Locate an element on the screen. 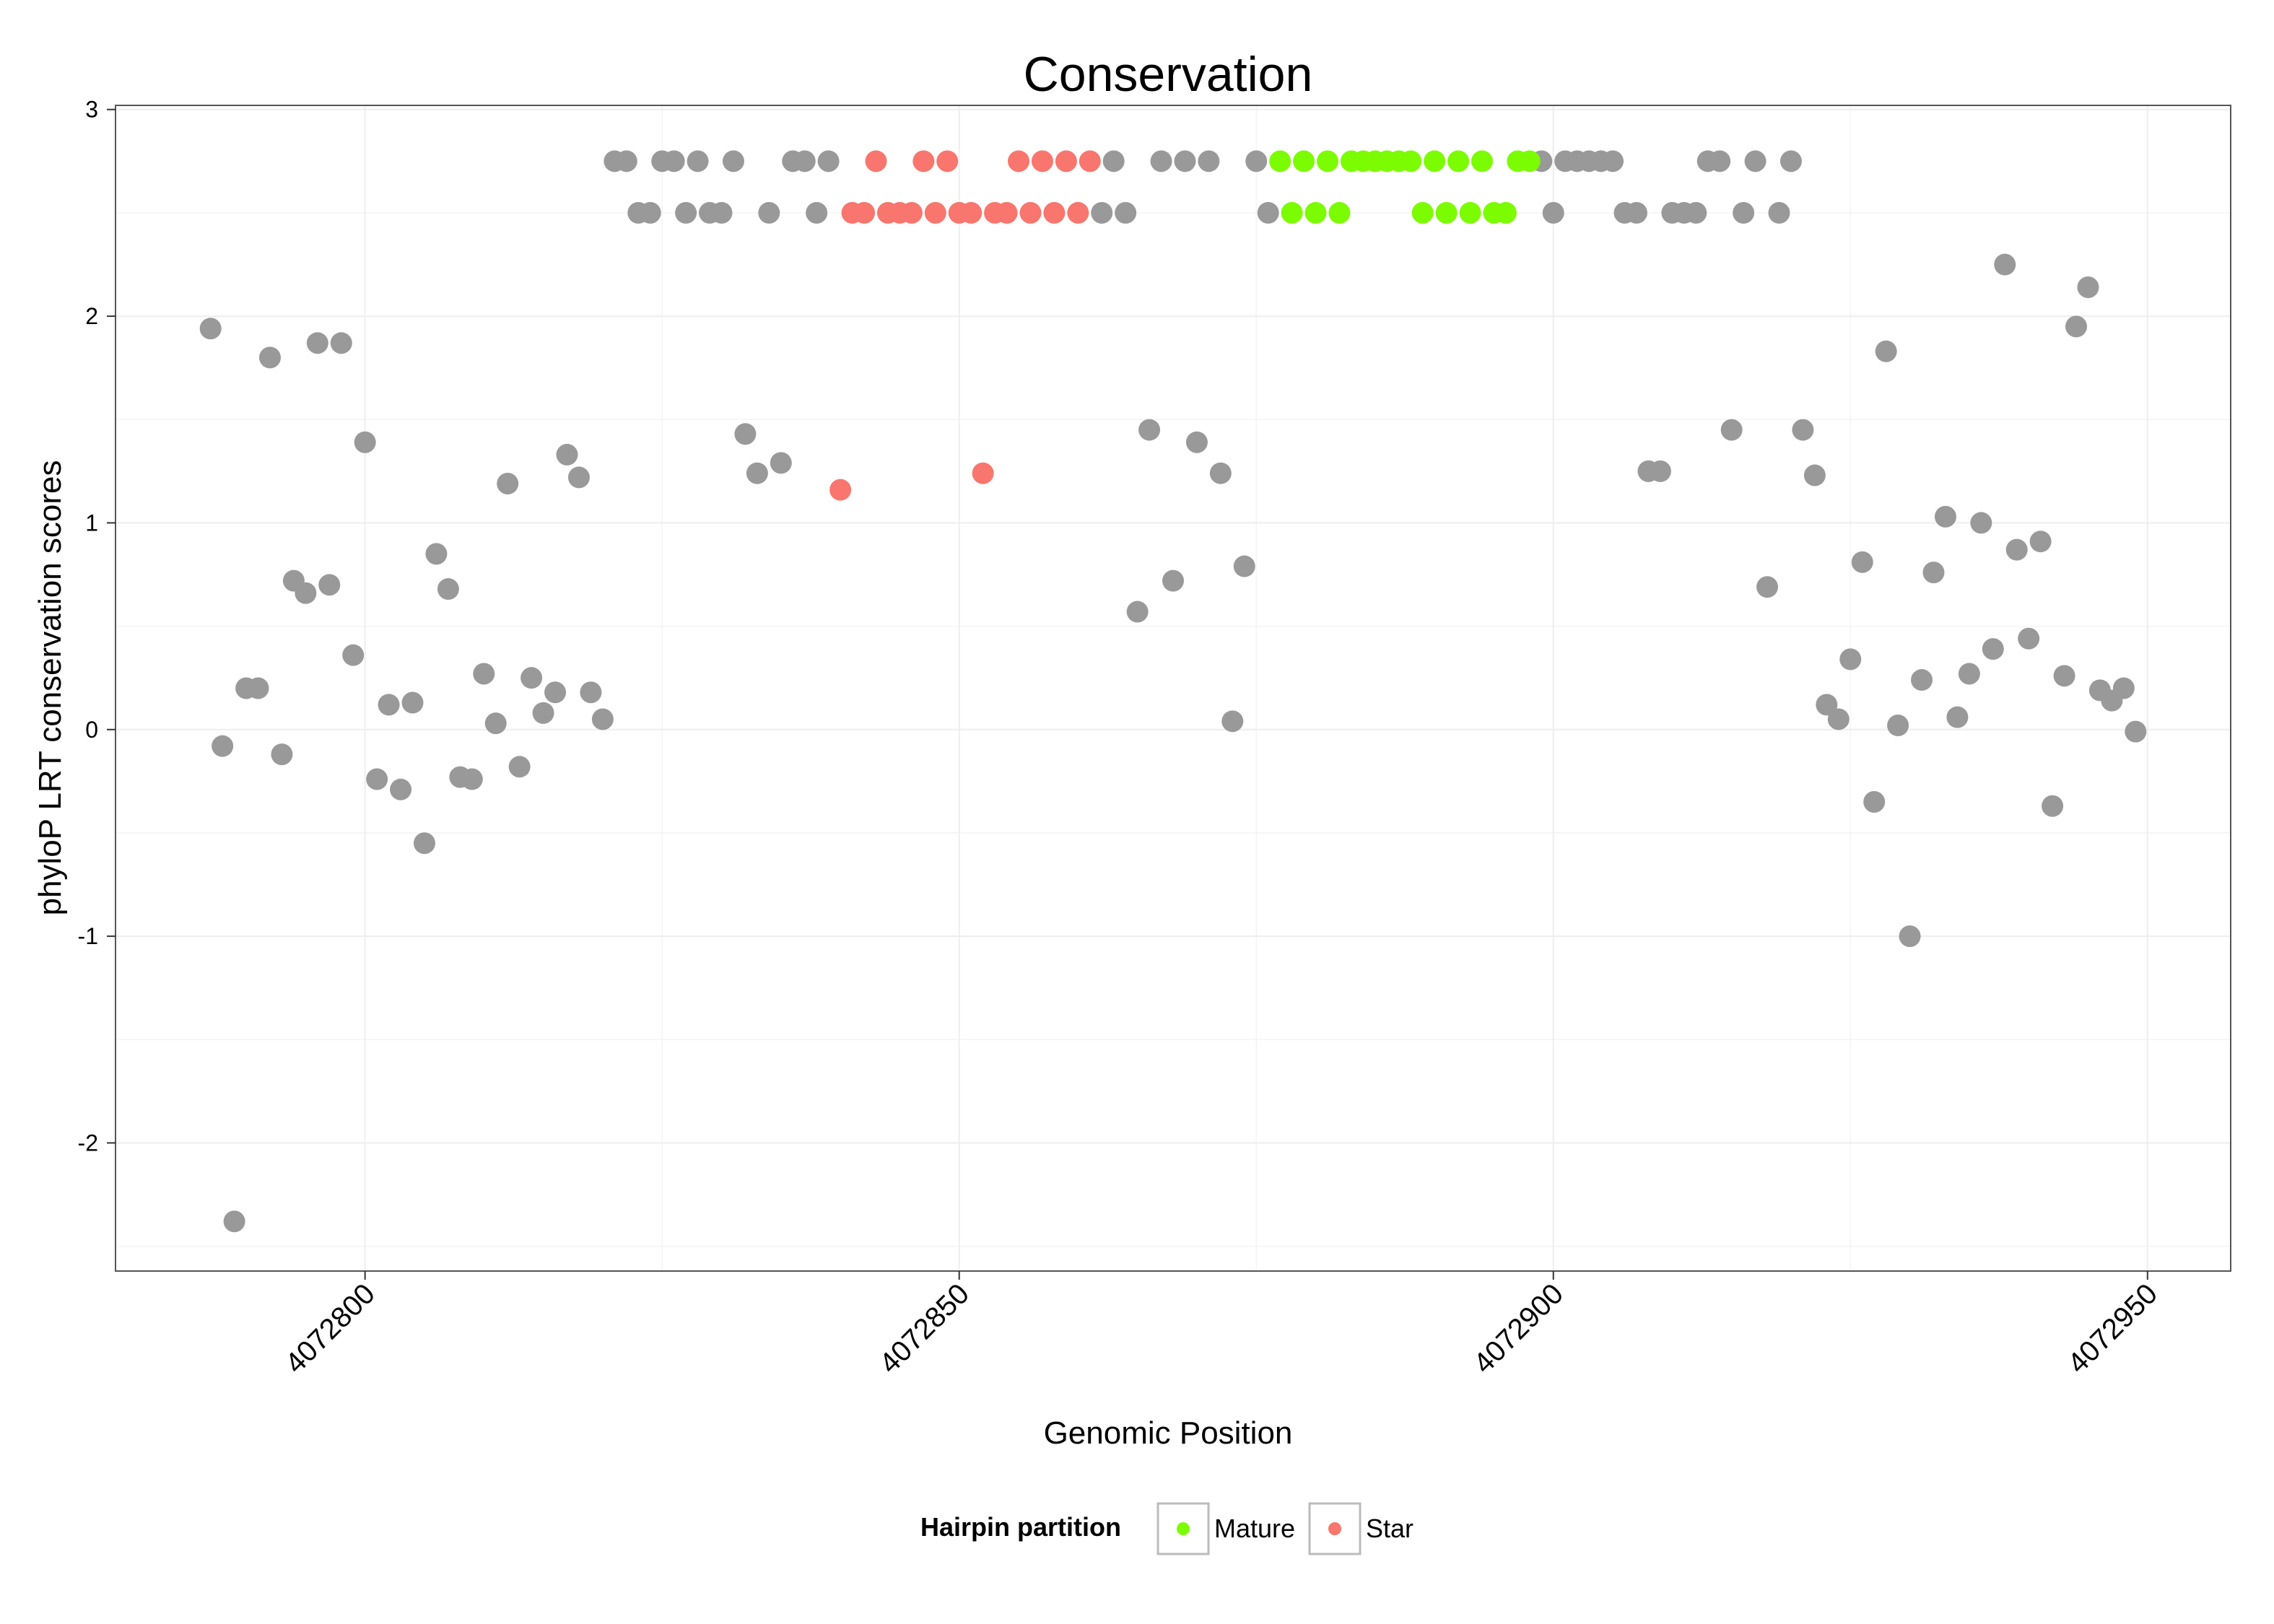  chart-title: Conservation is located at coordinates (1169, 74).